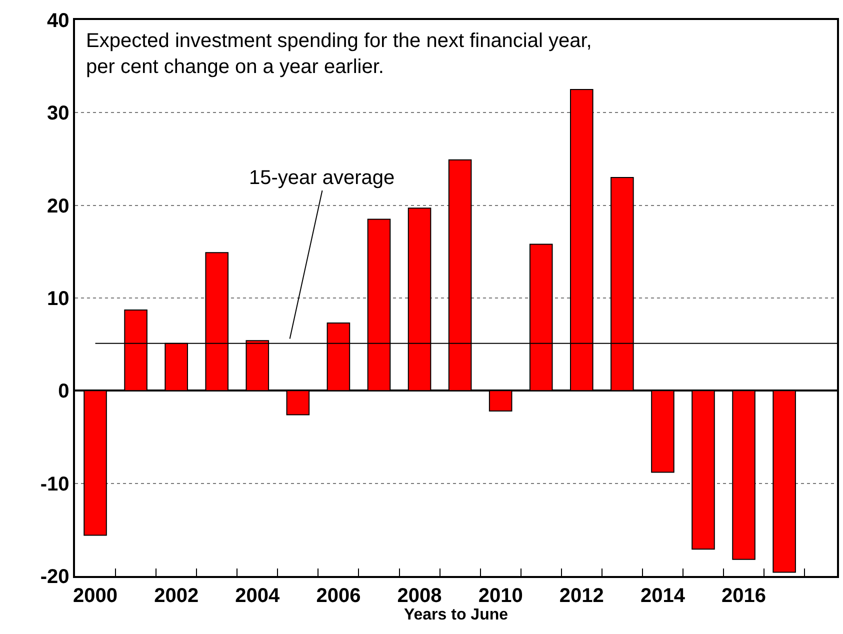 The height and width of the screenshot is (634, 843). I want to click on x-tick-label: 2000, so click(95, 595).